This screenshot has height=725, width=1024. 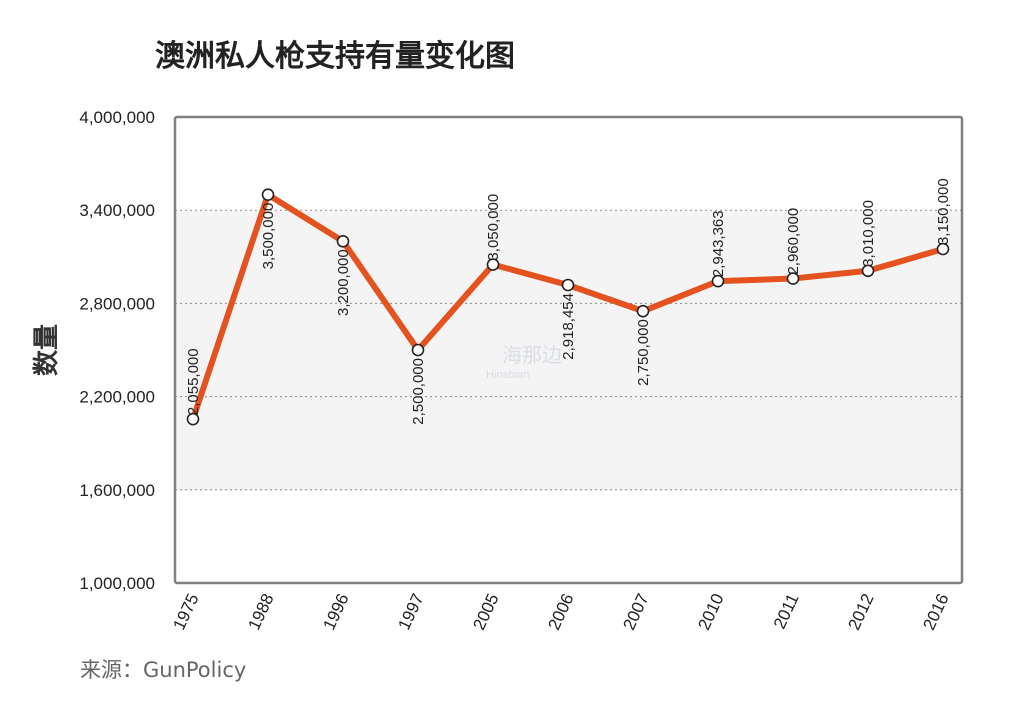 What do you see at coordinates (268, 236) in the screenshot?
I see `data-label: 3,500,000` at bounding box center [268, 236].